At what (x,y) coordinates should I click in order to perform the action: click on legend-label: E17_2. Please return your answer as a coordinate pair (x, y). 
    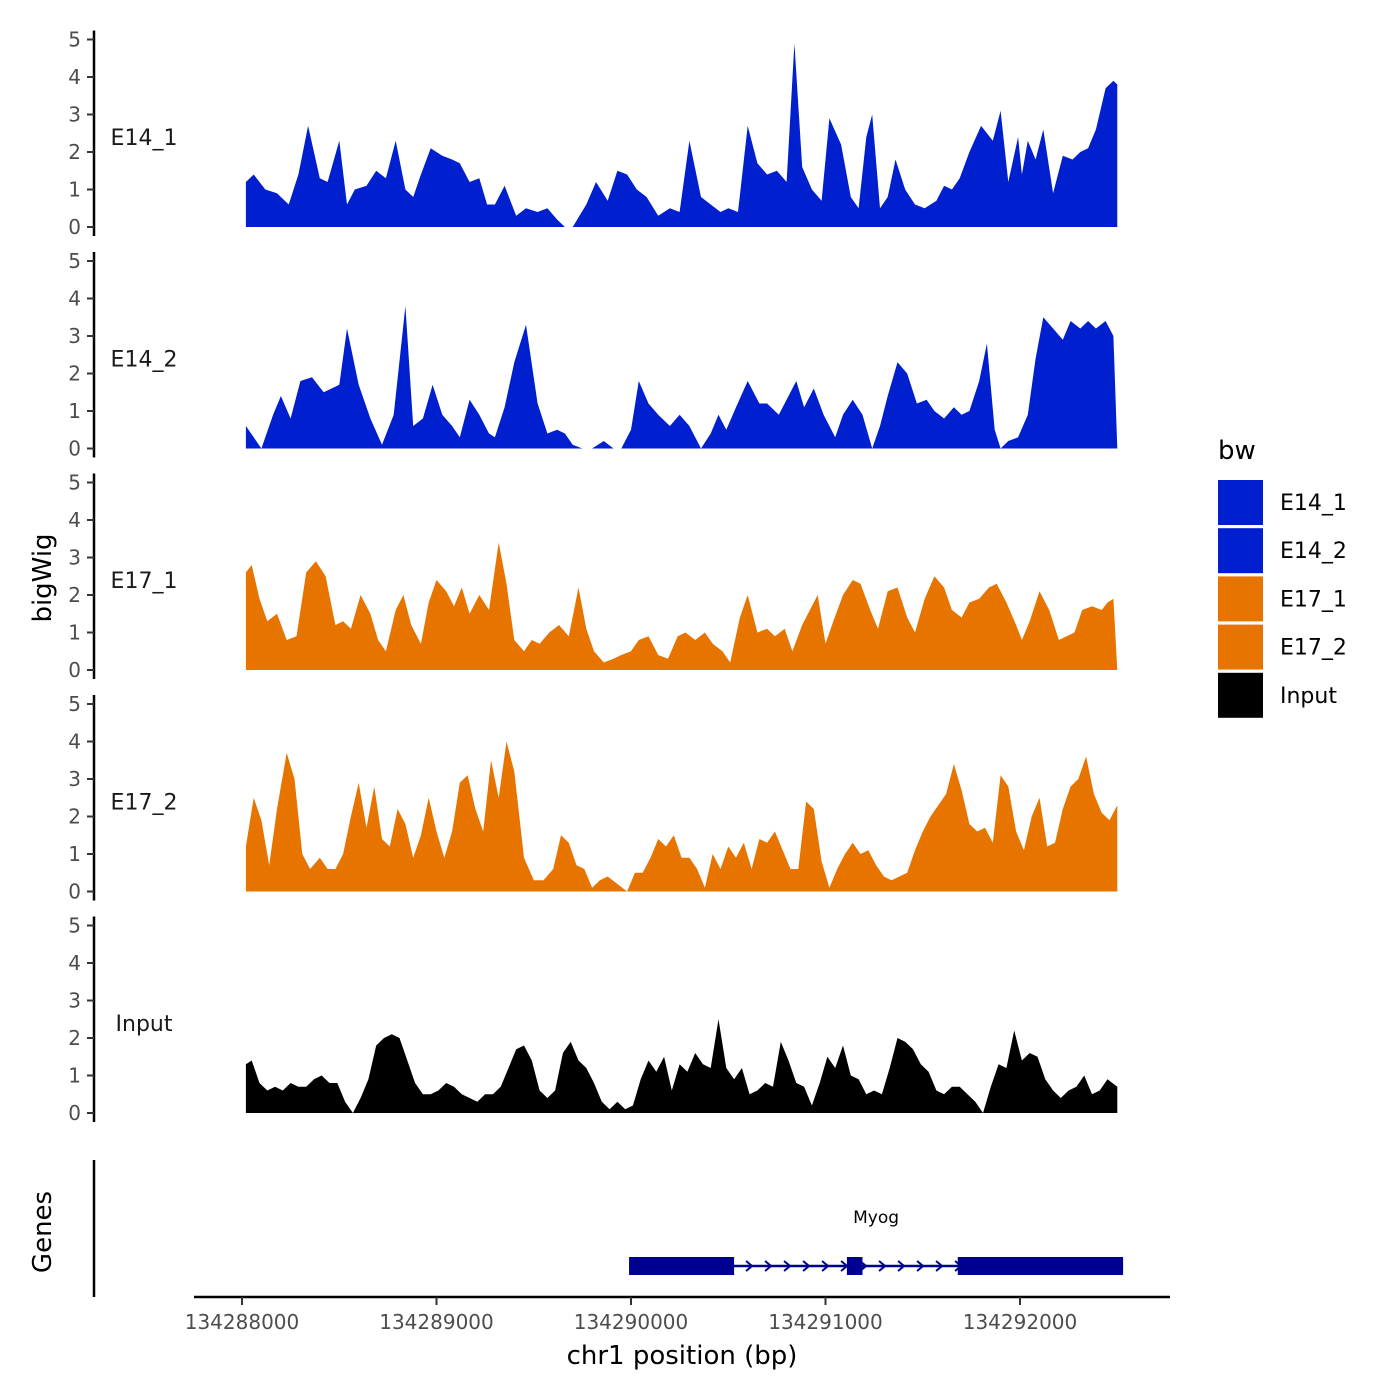
    Looking at the image, I should click on (1313, 648).